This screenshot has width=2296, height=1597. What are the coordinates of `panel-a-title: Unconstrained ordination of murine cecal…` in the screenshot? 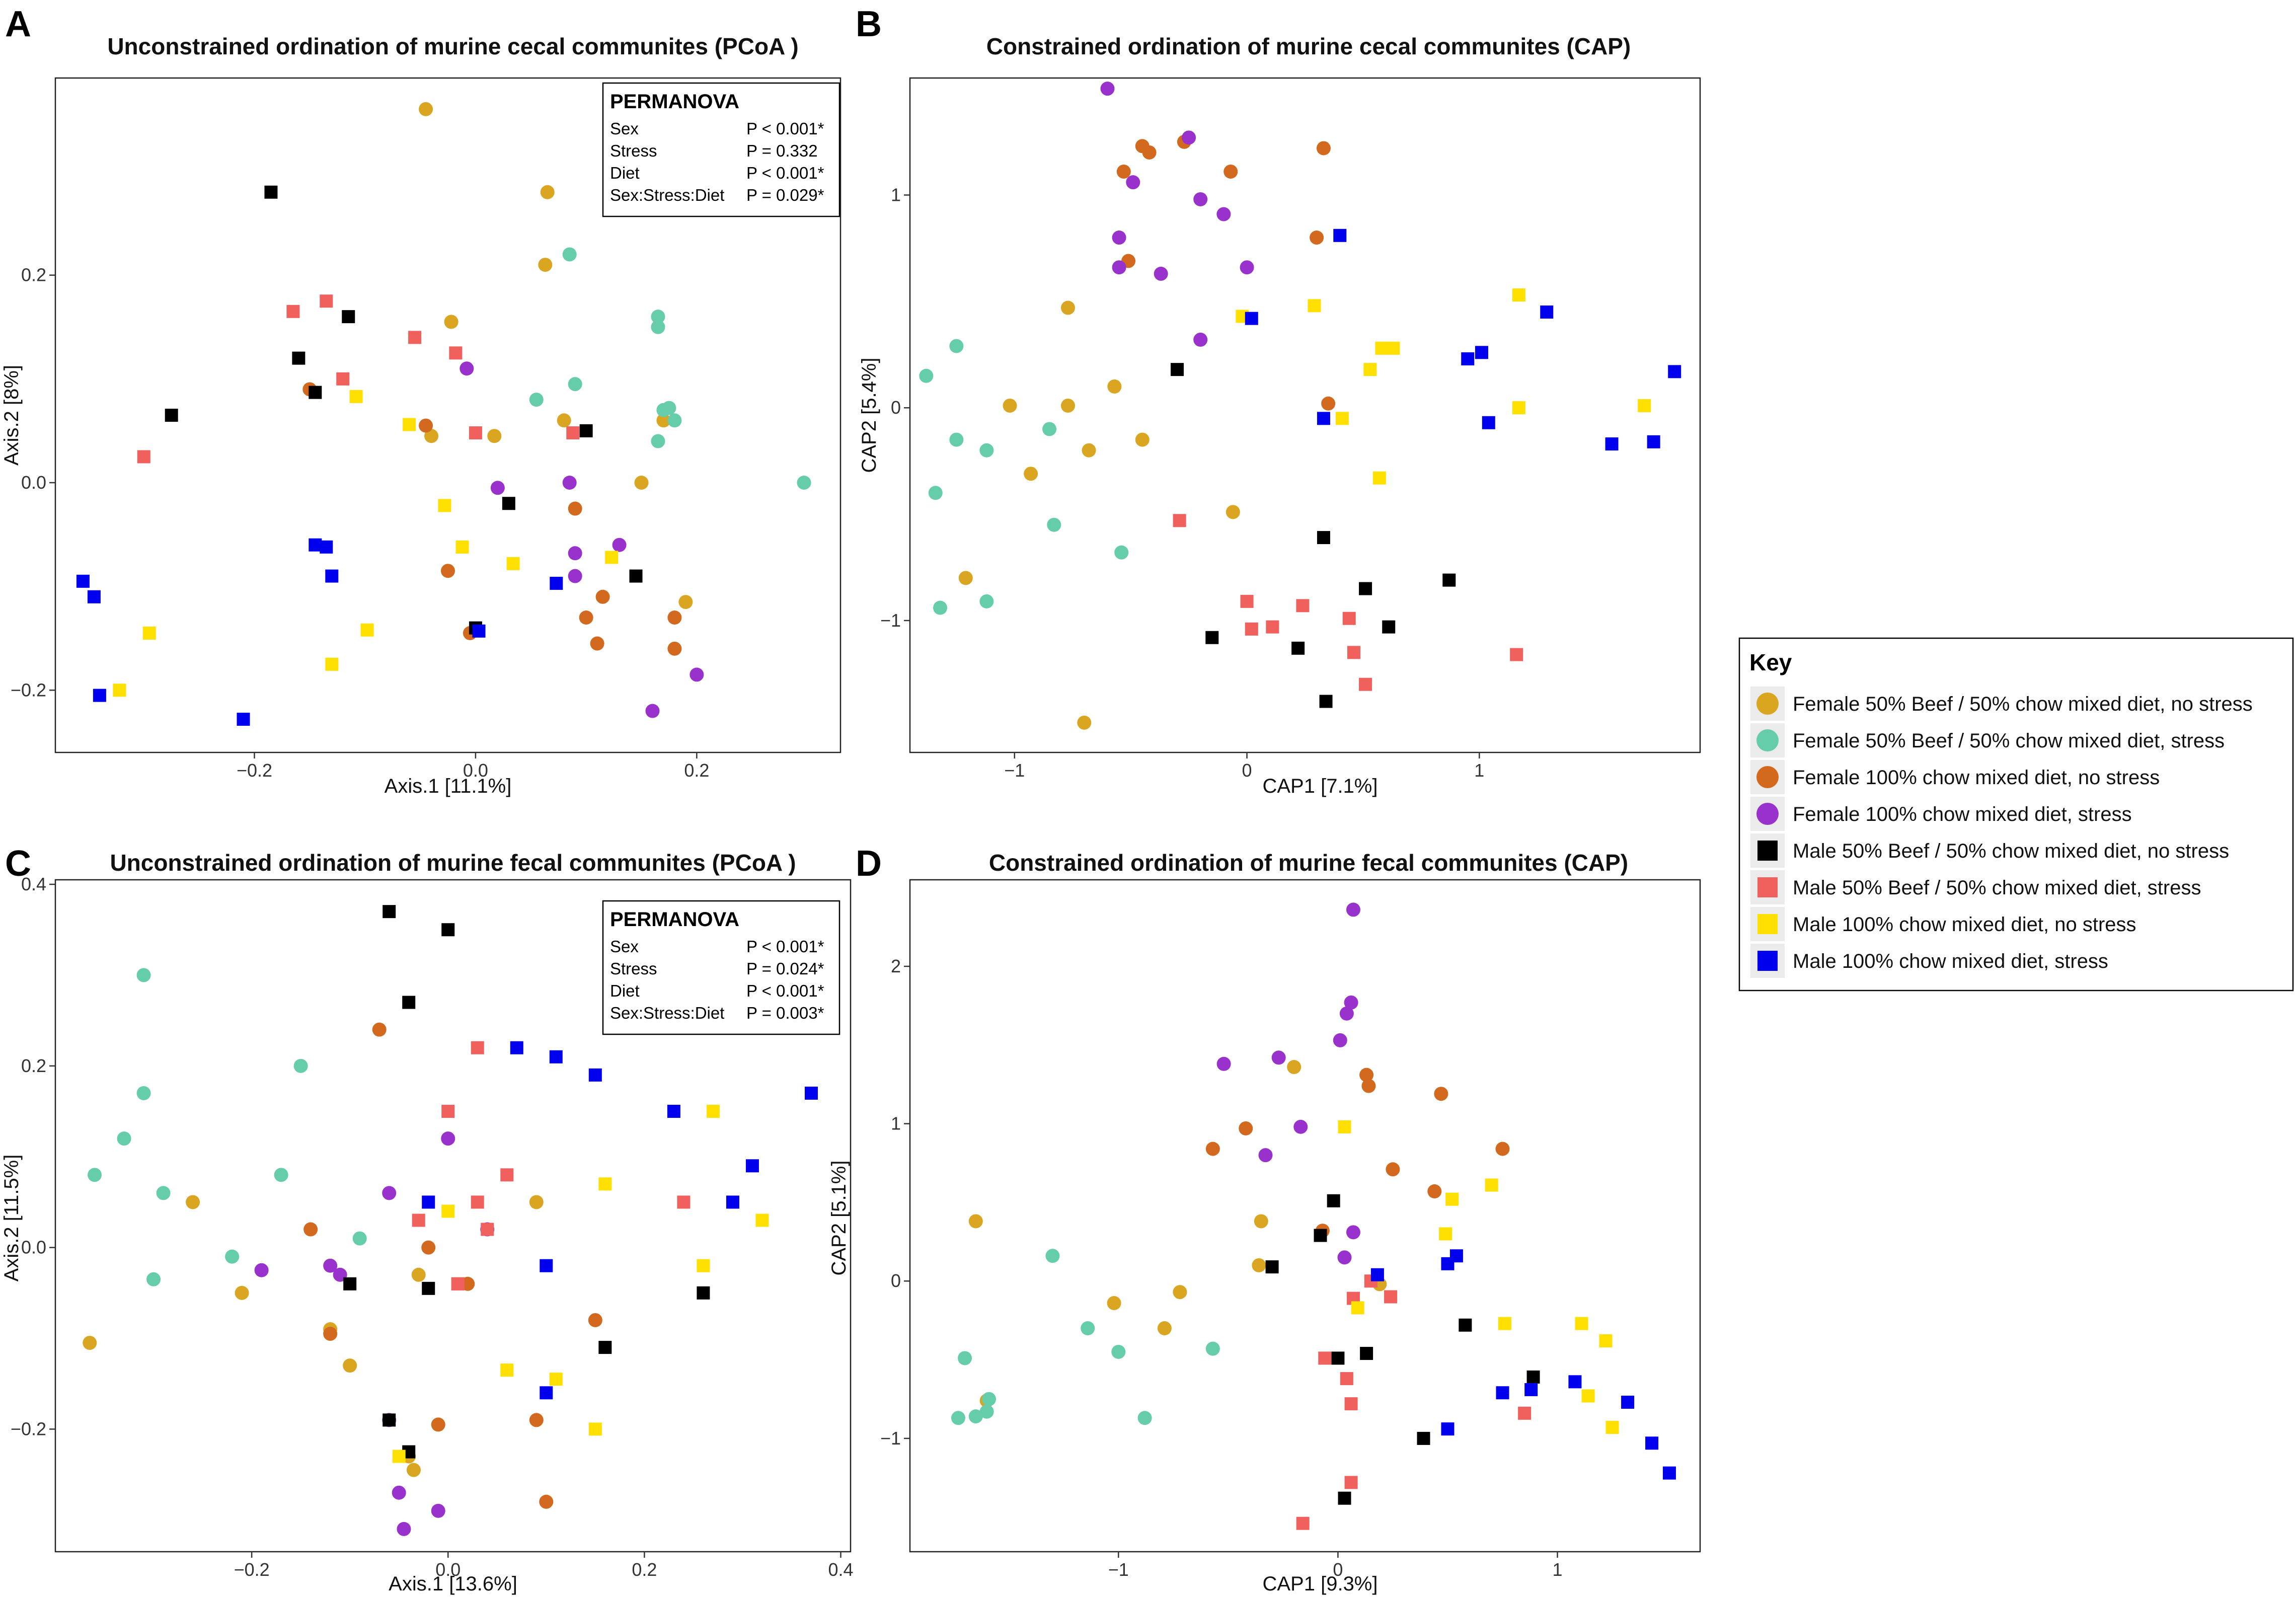 It's located at (452, 46).